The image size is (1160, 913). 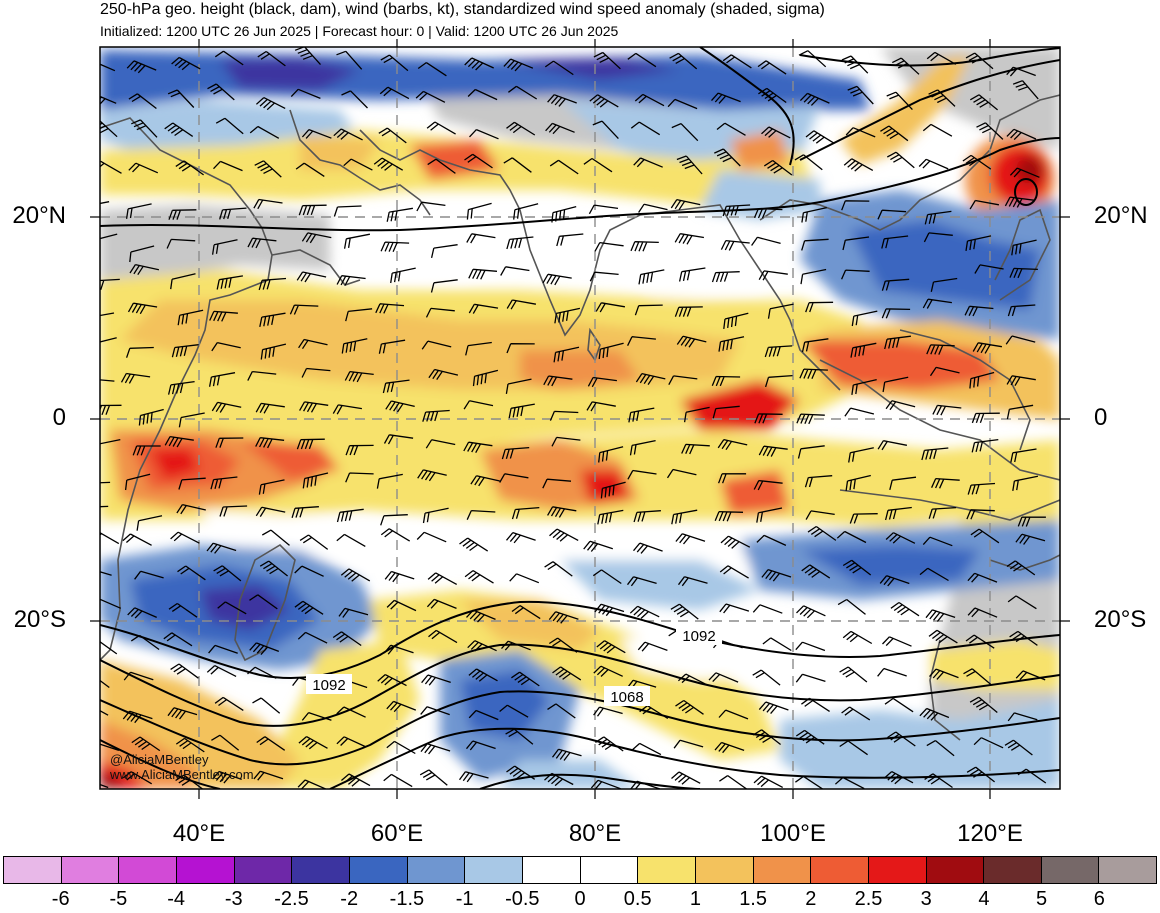 What do you see at coordinates (905, 110) in the screenshot?
I see `positive-anomaly-orange` at bounding box center [905, 110].